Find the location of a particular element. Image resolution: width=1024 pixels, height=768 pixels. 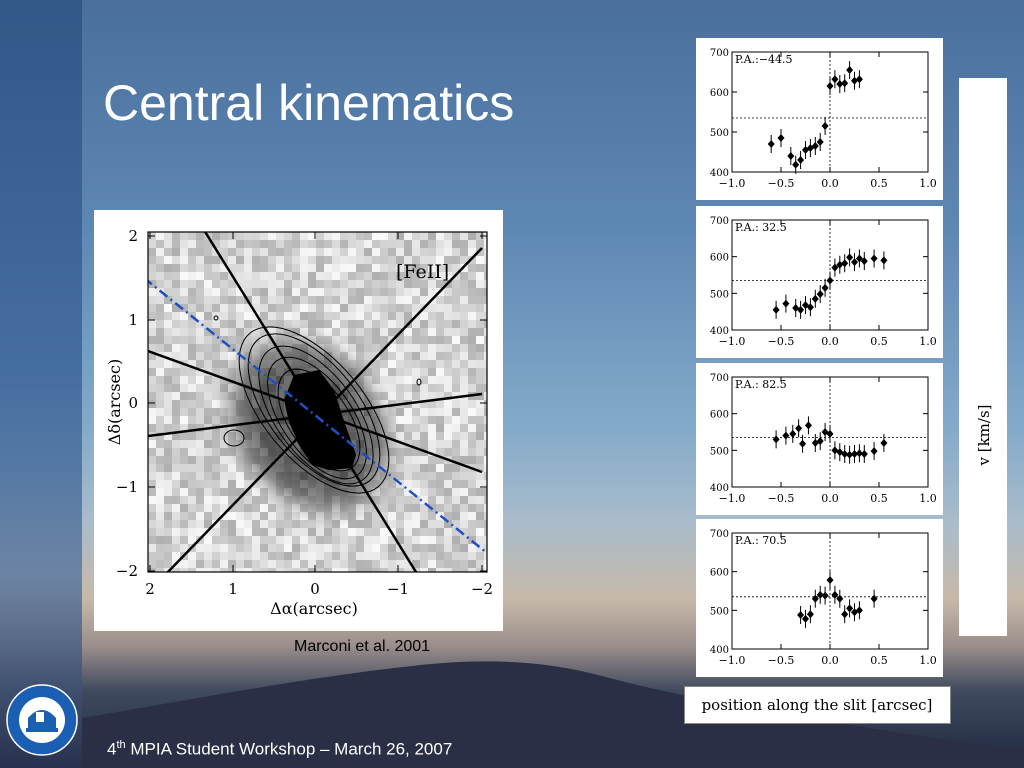

map-xlabel: Δα(arcsec) is located at coordinates (314, 608).